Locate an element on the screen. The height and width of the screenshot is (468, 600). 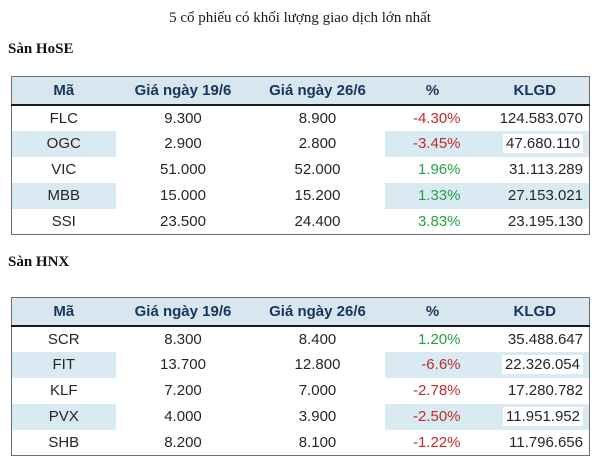
percent-change-cell-value: -4.30% is located at coordinates (436, 118).